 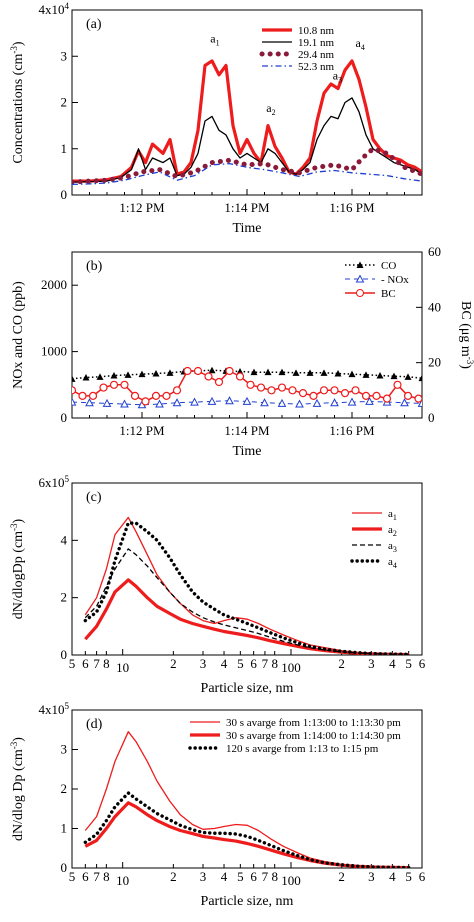 I want to click on x-axis-label: Time, so click(x=246, y=228).